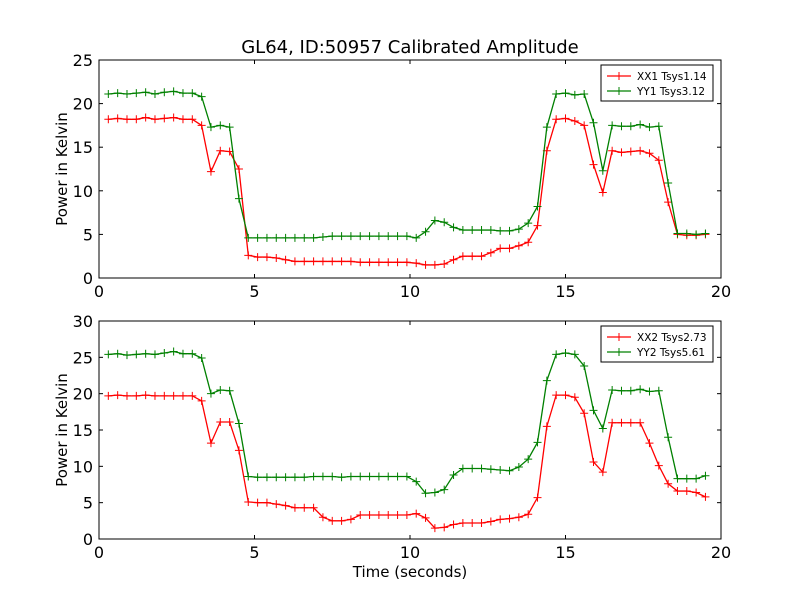 The width and height of the screenshot is (800, 604). Describe the element at coordinates (565, 291) in the screenshot. I see `x-tick-label: 15` at that location.